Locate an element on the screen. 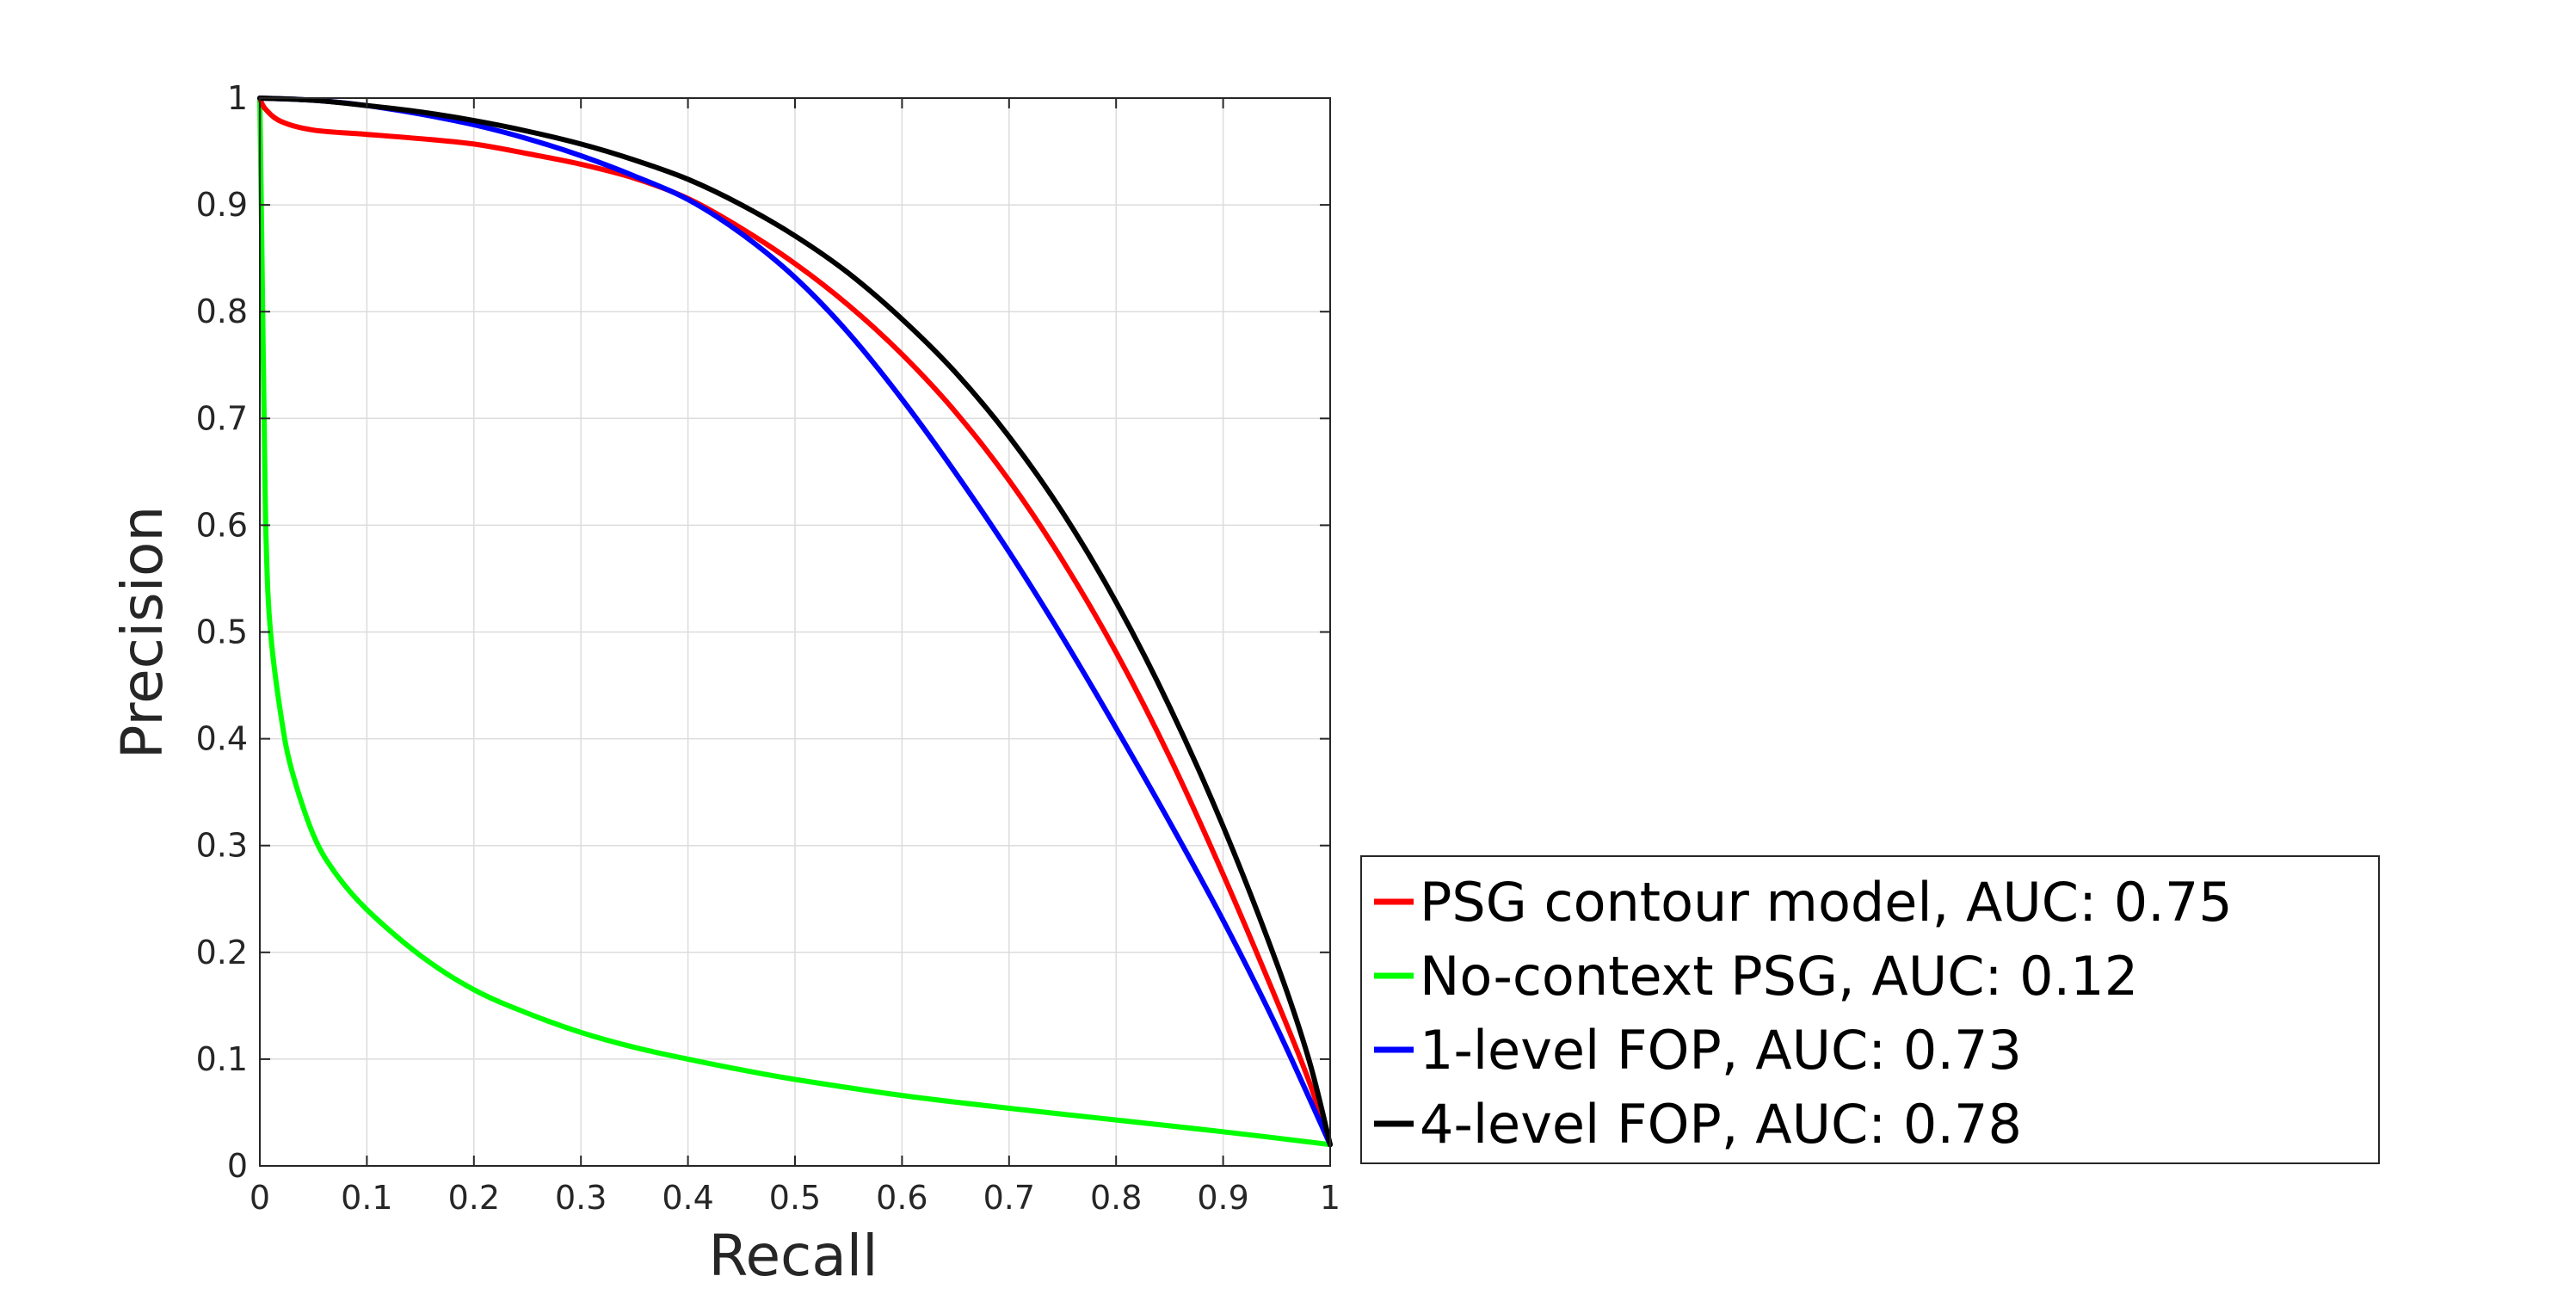 The height and width of the screenshot is (1301, 2576). x-tick-label: 0.1 is located at coordinates (367, 1198).